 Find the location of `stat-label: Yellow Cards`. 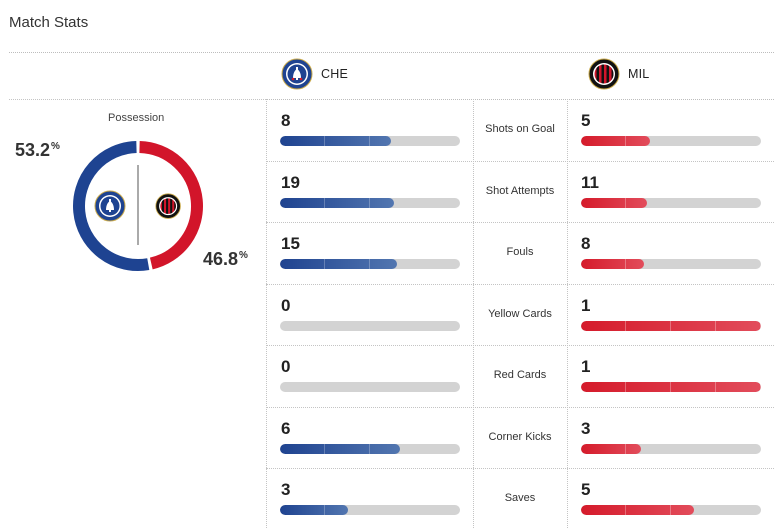

stat-label: Yellow Cards is located at coordinates (520, 313).